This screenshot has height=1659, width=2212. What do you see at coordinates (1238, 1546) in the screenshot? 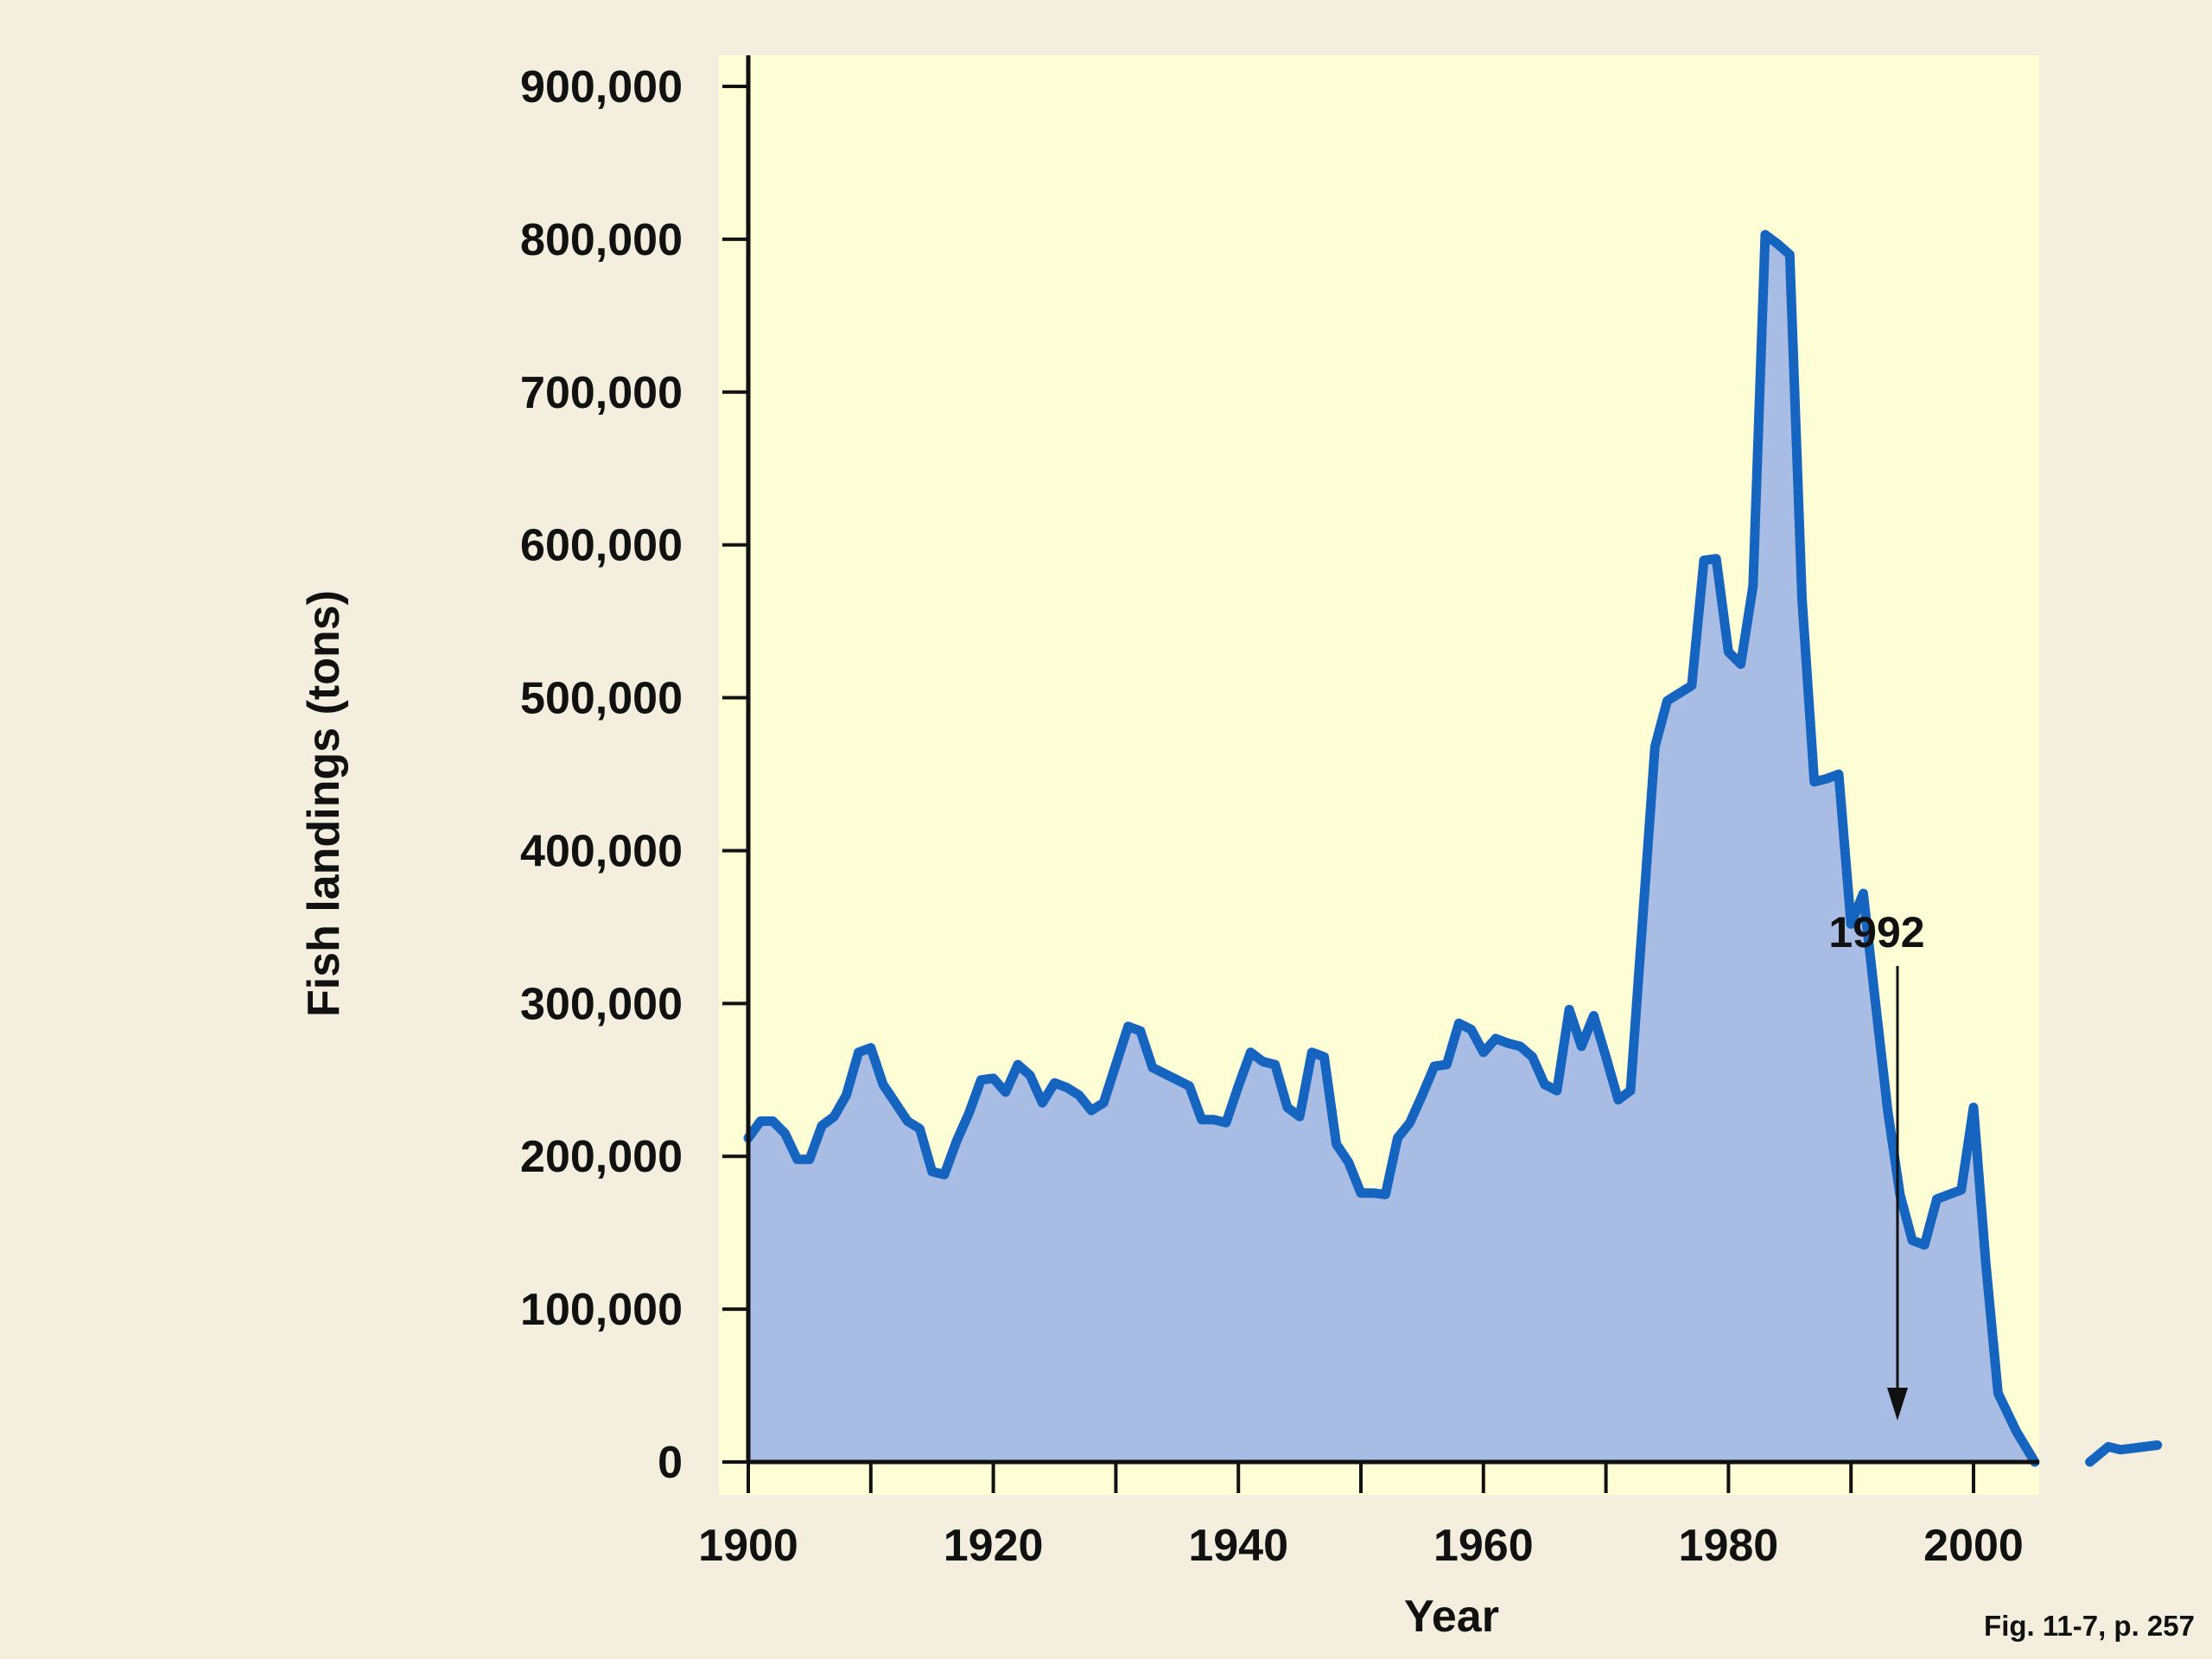
I see `x-tick-label: 1940` at bounding box center [1238, 1546].